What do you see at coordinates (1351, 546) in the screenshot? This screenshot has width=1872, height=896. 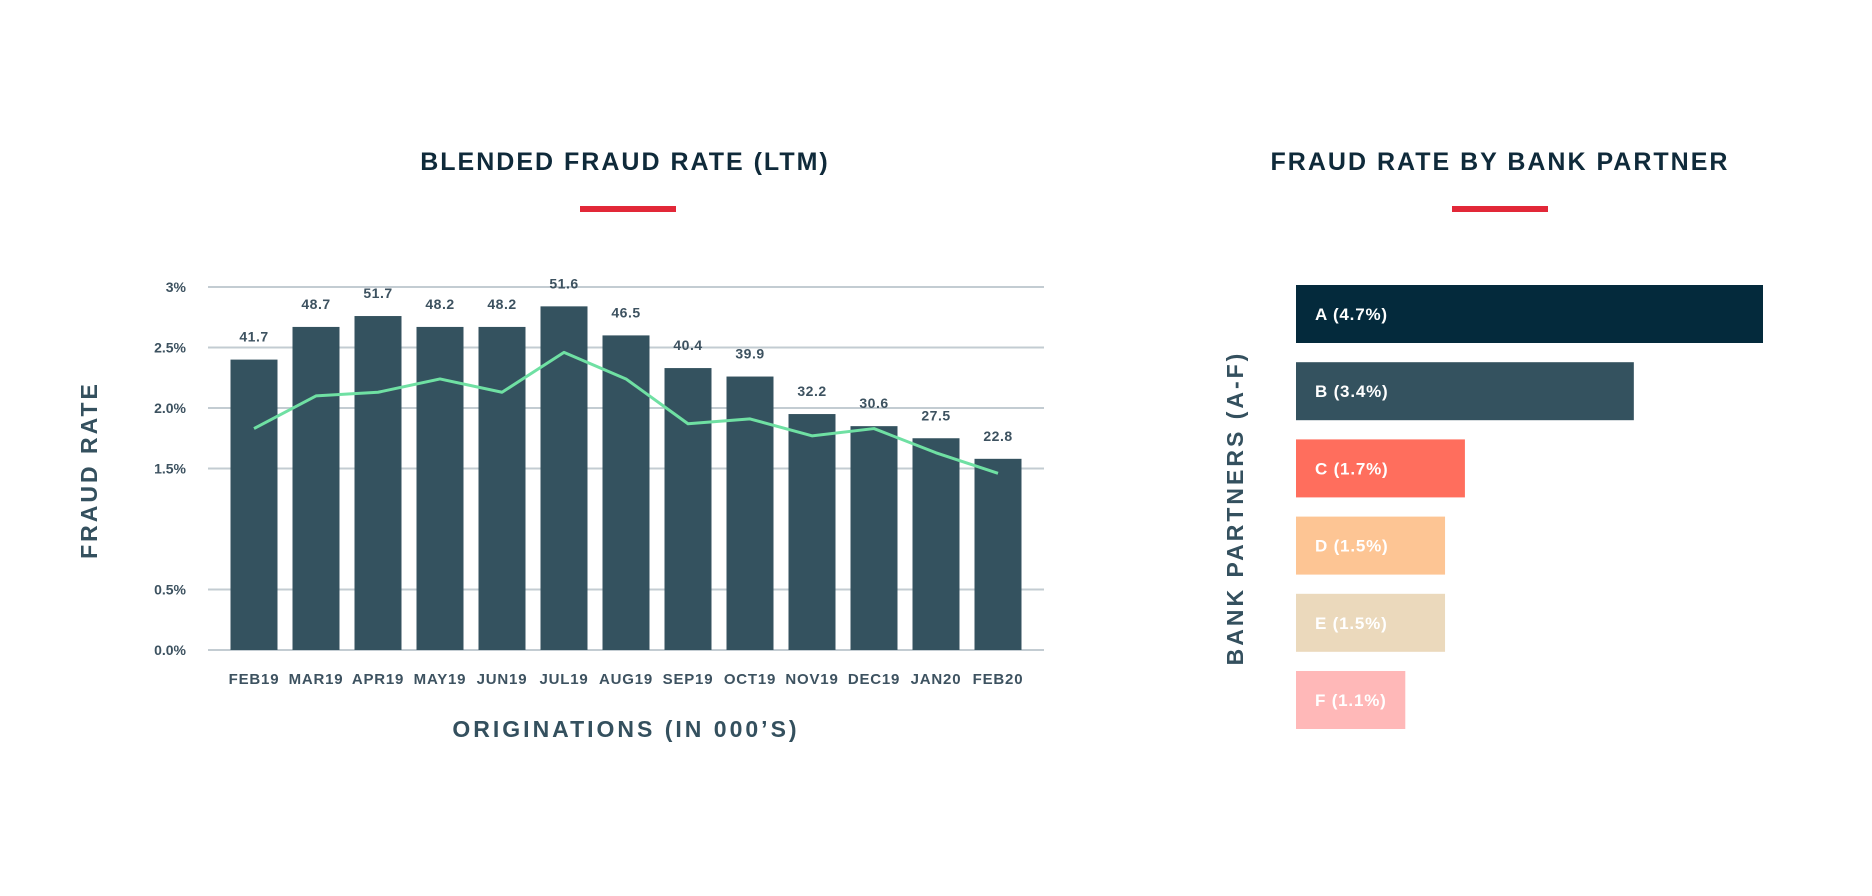 I see `bank-bar-label: D (1.5%)` at bounding box center [1351, 546].